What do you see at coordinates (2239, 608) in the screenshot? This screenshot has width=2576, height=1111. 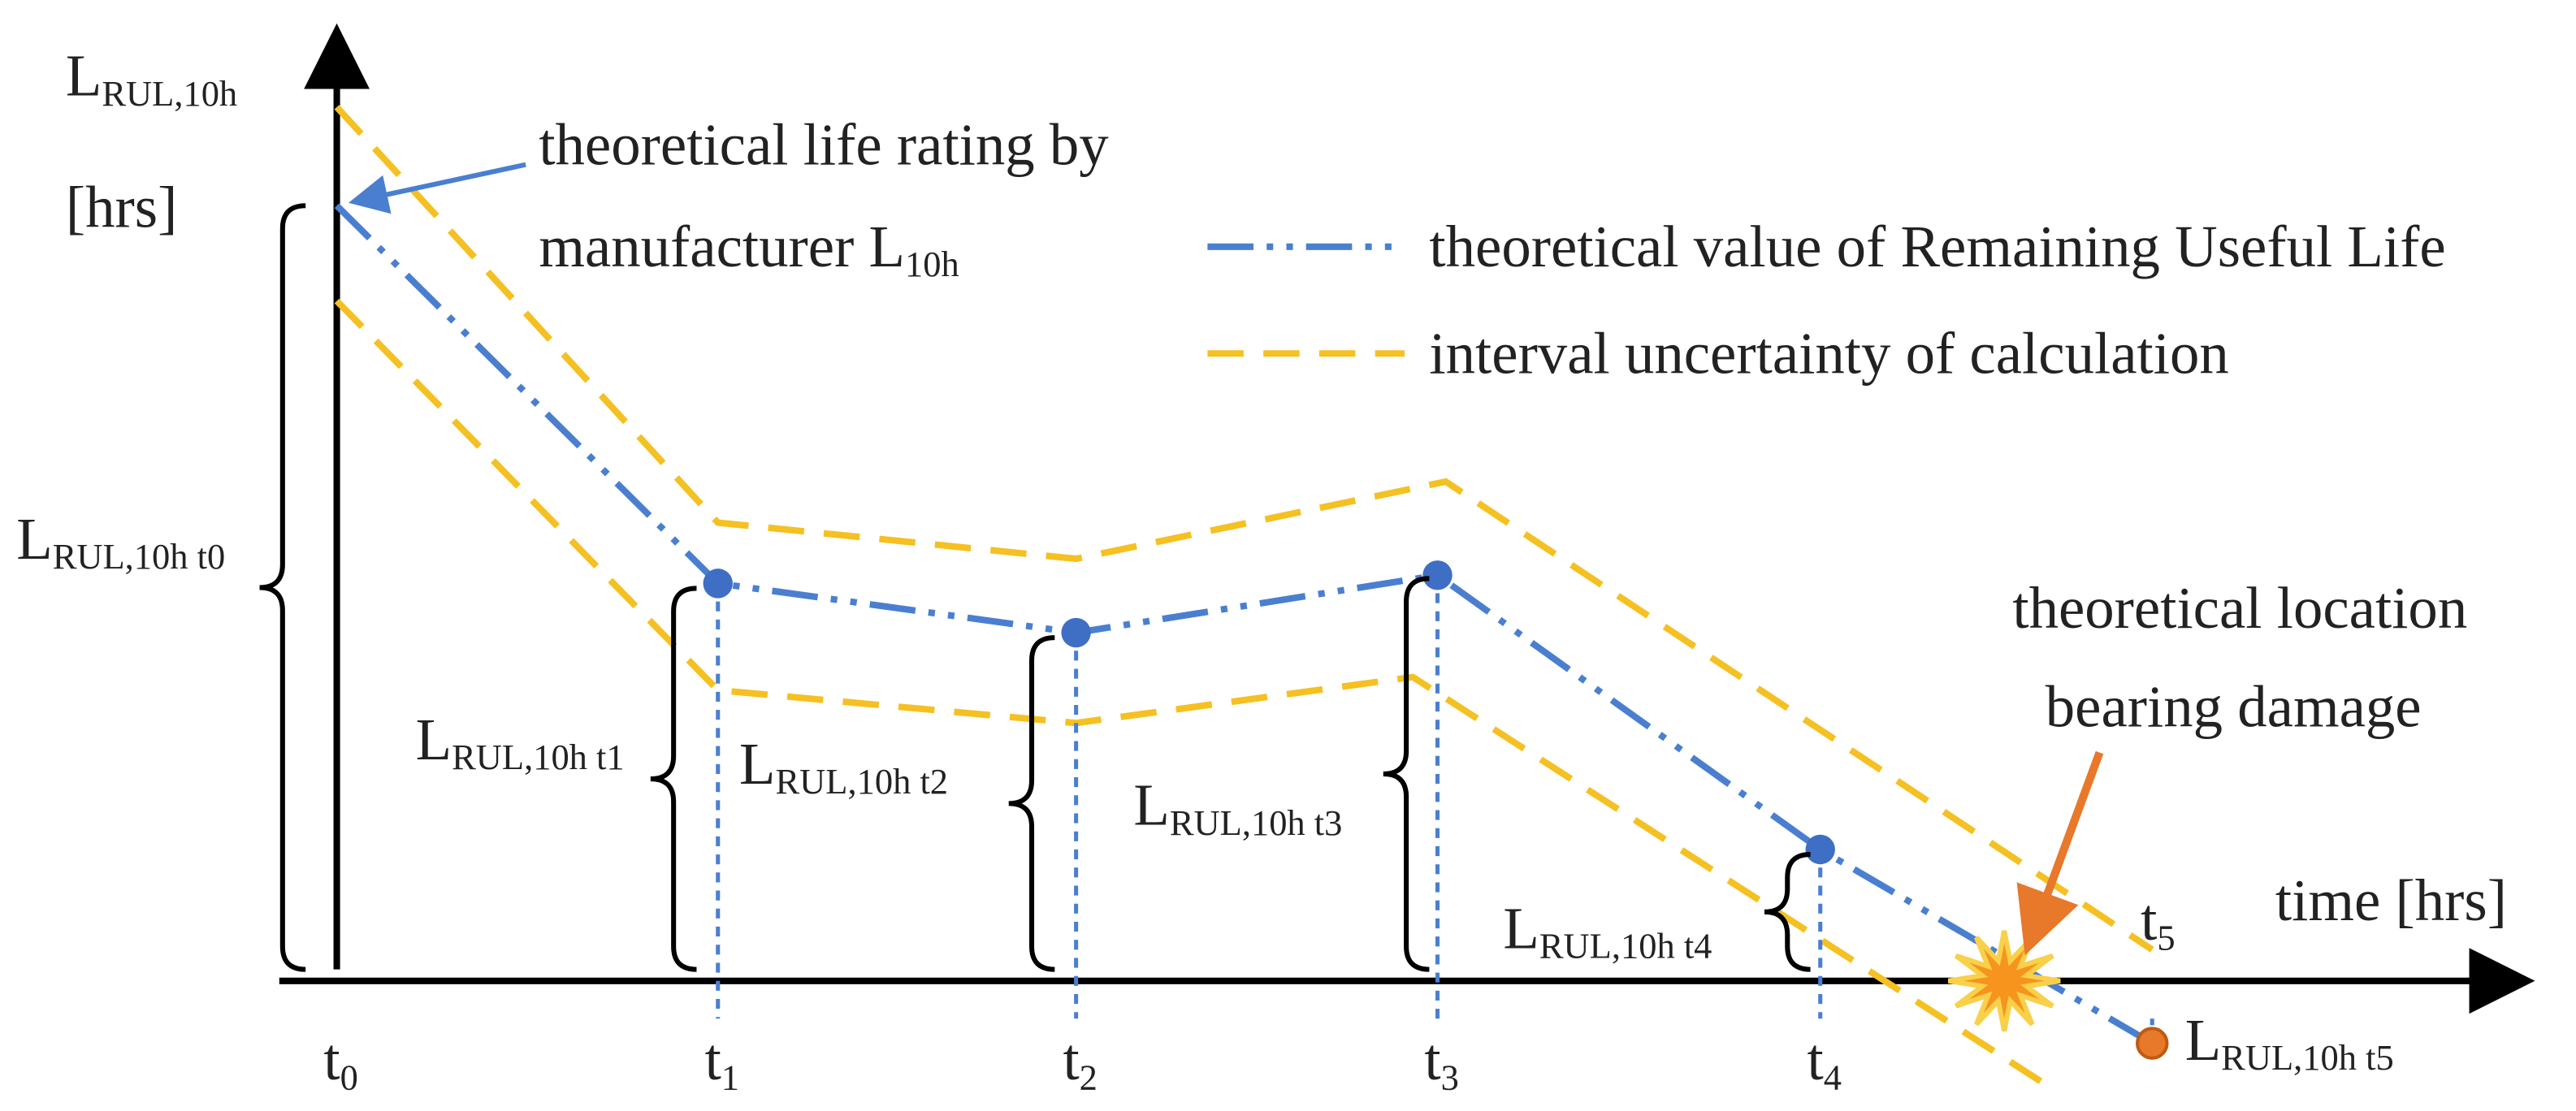 I see `damage-label: theoretical location` at bounding box center [2239, 608].